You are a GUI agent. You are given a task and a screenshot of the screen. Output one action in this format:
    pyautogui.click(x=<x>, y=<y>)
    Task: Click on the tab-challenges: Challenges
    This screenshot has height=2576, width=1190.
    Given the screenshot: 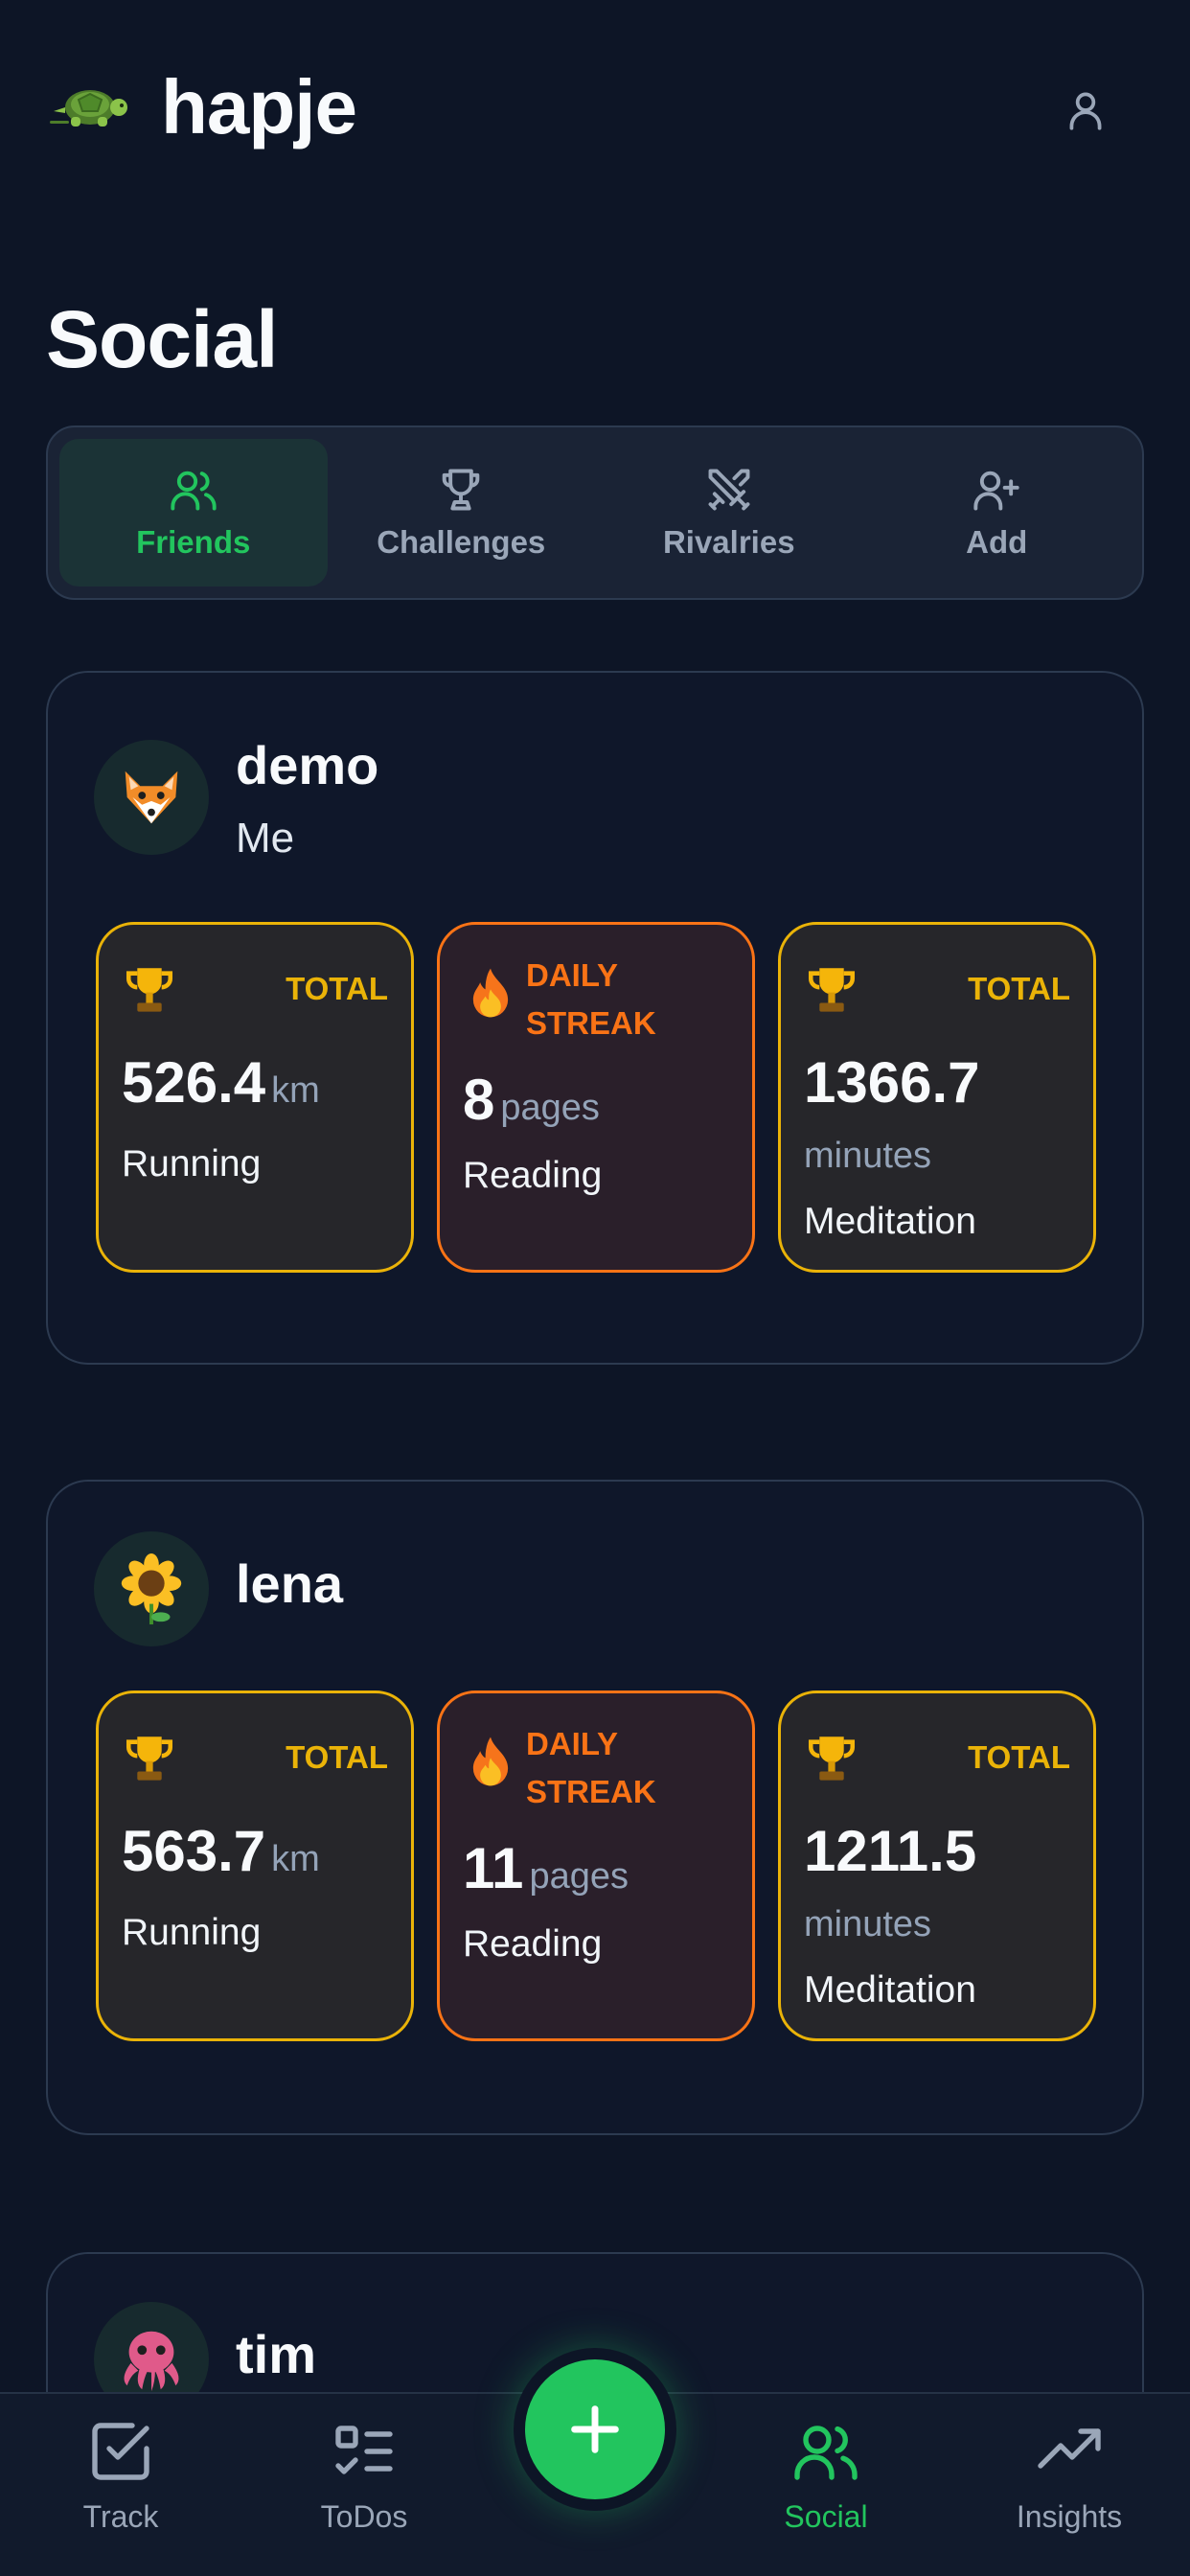 What is the action you would take?
    pyautogui.click(x=462, y=512)
    